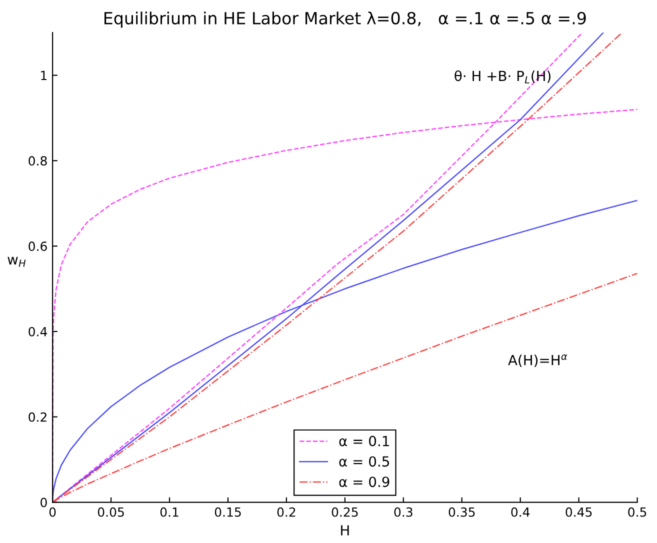 This screenshot has height=543, width=657. I want to click on x-tick-label: 0.15, so click(227, 512).